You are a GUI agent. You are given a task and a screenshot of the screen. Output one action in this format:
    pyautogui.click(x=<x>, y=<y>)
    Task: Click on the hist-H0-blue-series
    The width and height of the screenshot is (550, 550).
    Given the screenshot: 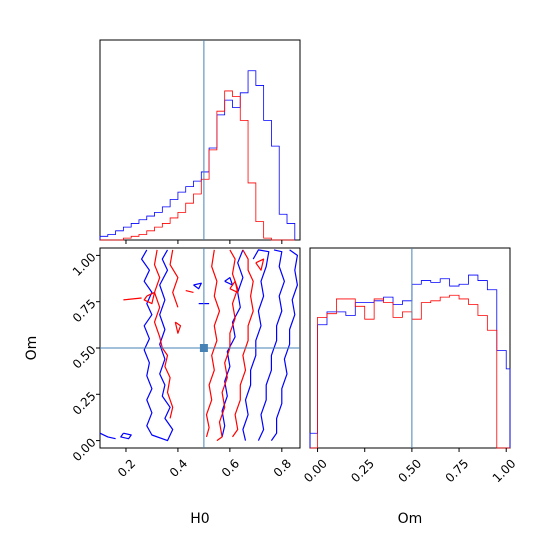 What is the action you would take?
    pyautogui.click(x=197, y=155)
    